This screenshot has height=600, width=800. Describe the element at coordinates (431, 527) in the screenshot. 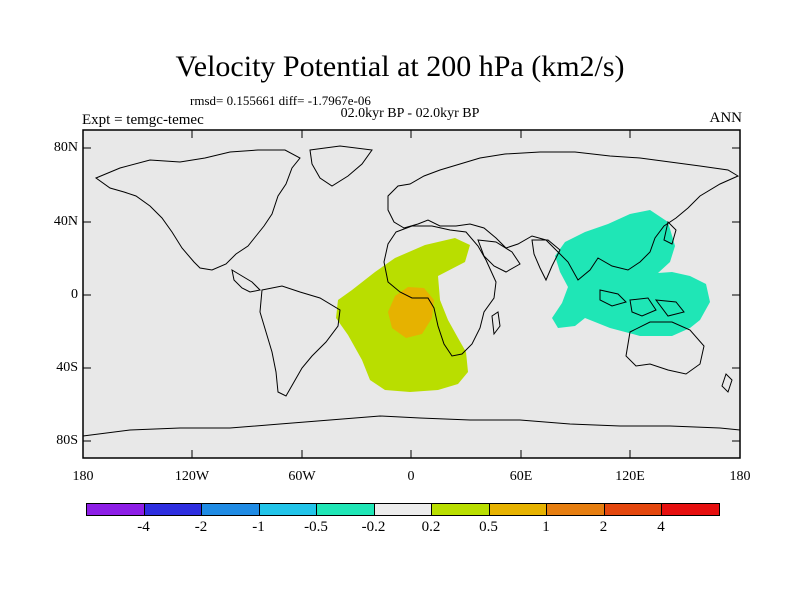

I see `colorbar-label: 0.2` at that location.